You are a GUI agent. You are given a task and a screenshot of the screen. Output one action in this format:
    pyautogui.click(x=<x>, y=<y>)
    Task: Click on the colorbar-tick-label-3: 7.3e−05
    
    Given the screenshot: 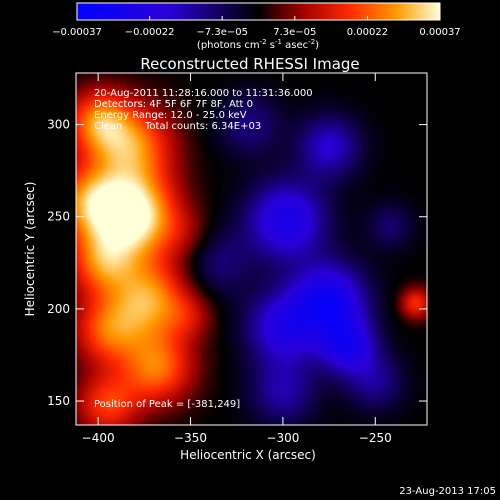 What is the action you would take?
    pyautogui.click(x=294, y=32)
    